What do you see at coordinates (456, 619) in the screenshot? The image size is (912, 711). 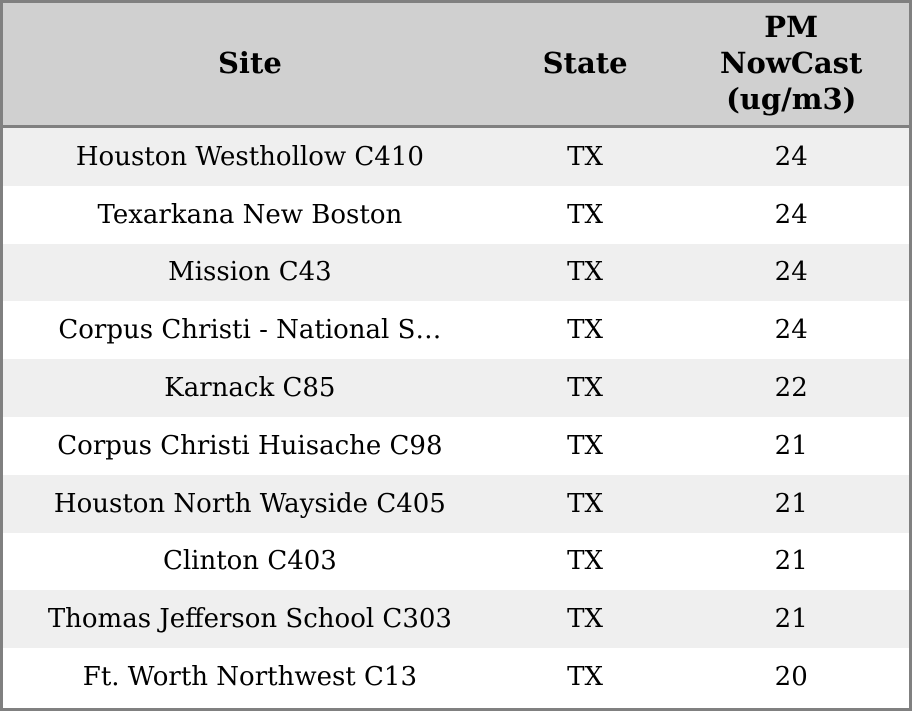 I see `table-row: Thomas Jefferson School C303 TX 21` at bounding box center [456, 619].